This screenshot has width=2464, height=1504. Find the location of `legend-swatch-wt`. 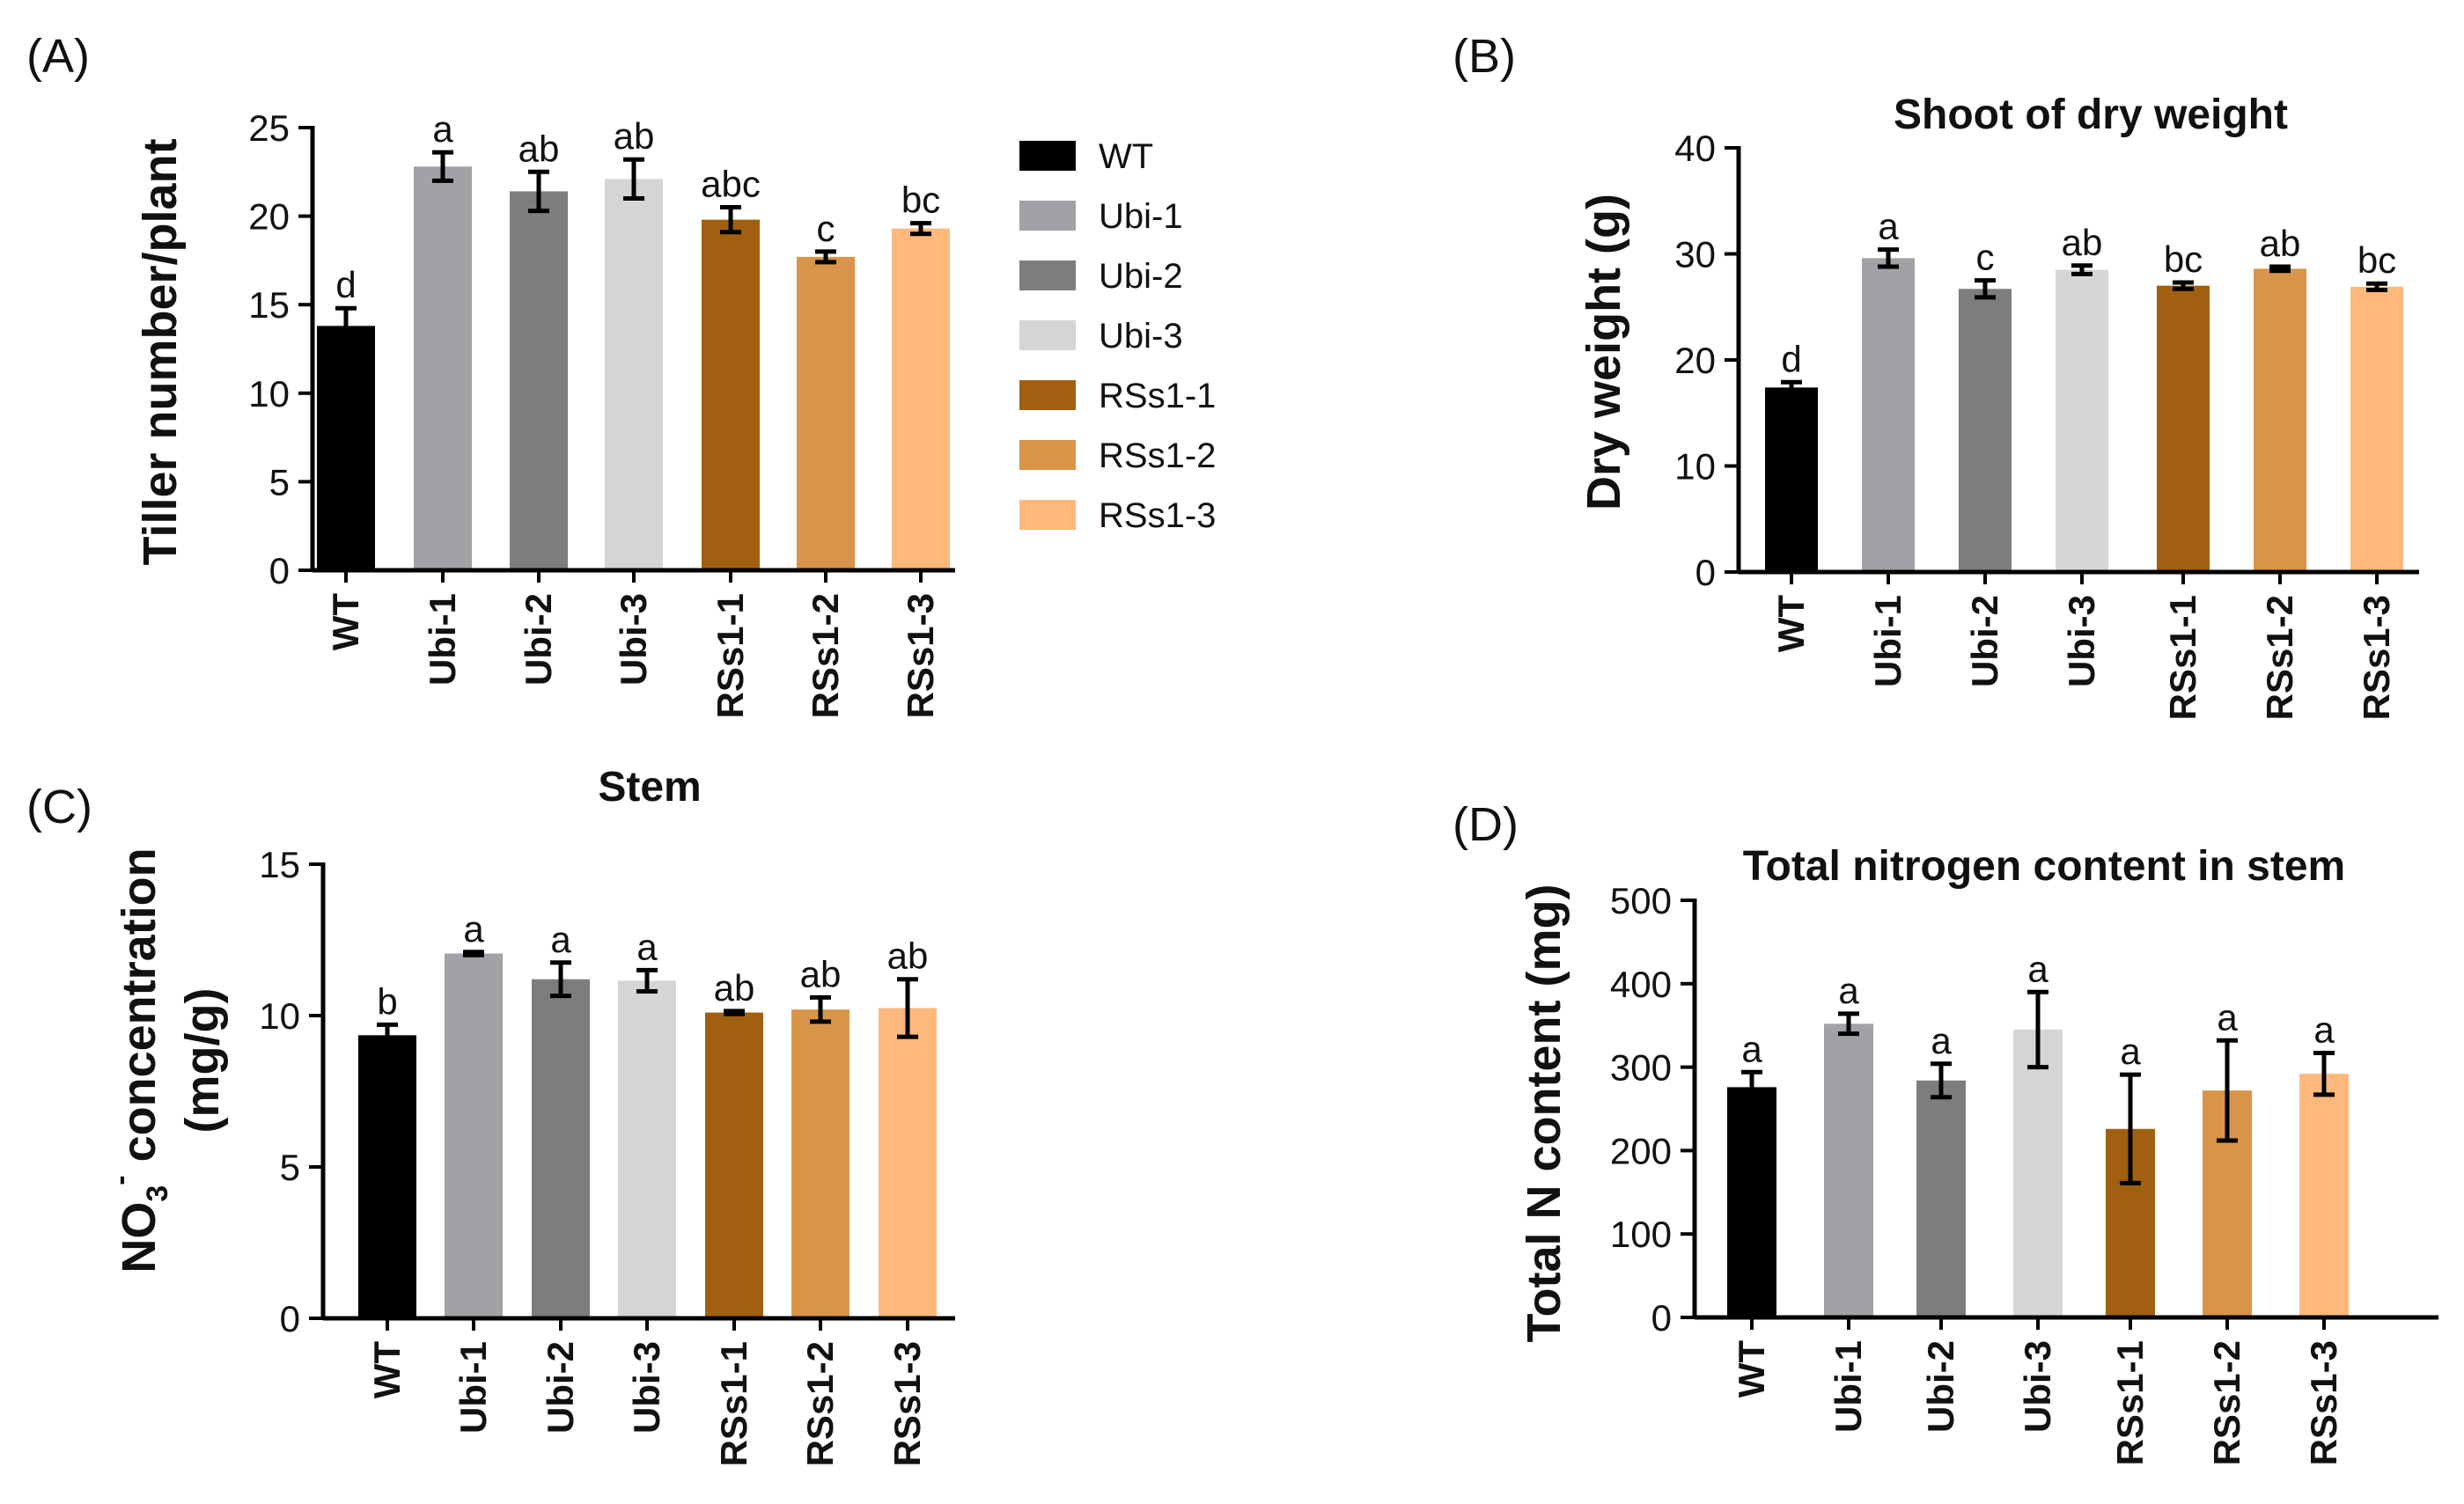

legend-swatch-wt is located at coordinates (1047, 156).